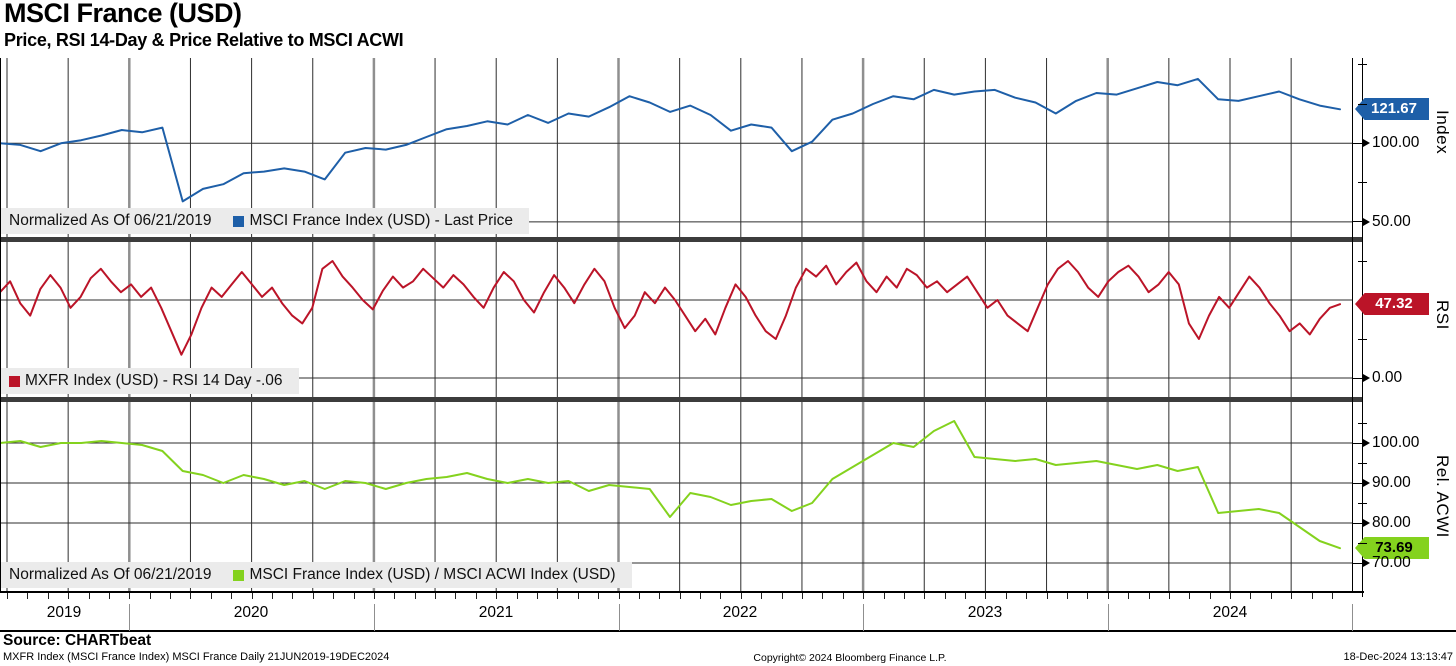 The height and width of the screenshot is (666, 1456). Describe the element at coordinates (1442, 315) in the screenshot. I see `rsi-axis-title: RSI` at that location.